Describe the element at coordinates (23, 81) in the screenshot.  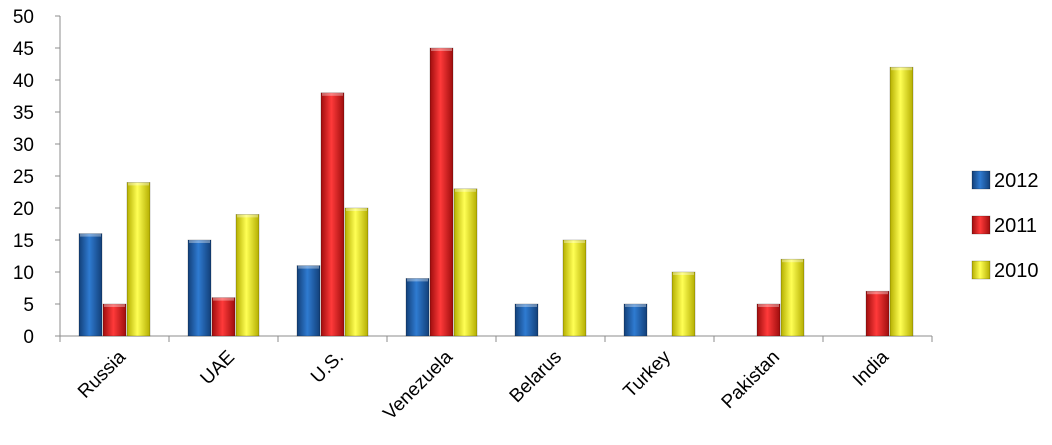
I see `y-tick-label: 40` at that location.